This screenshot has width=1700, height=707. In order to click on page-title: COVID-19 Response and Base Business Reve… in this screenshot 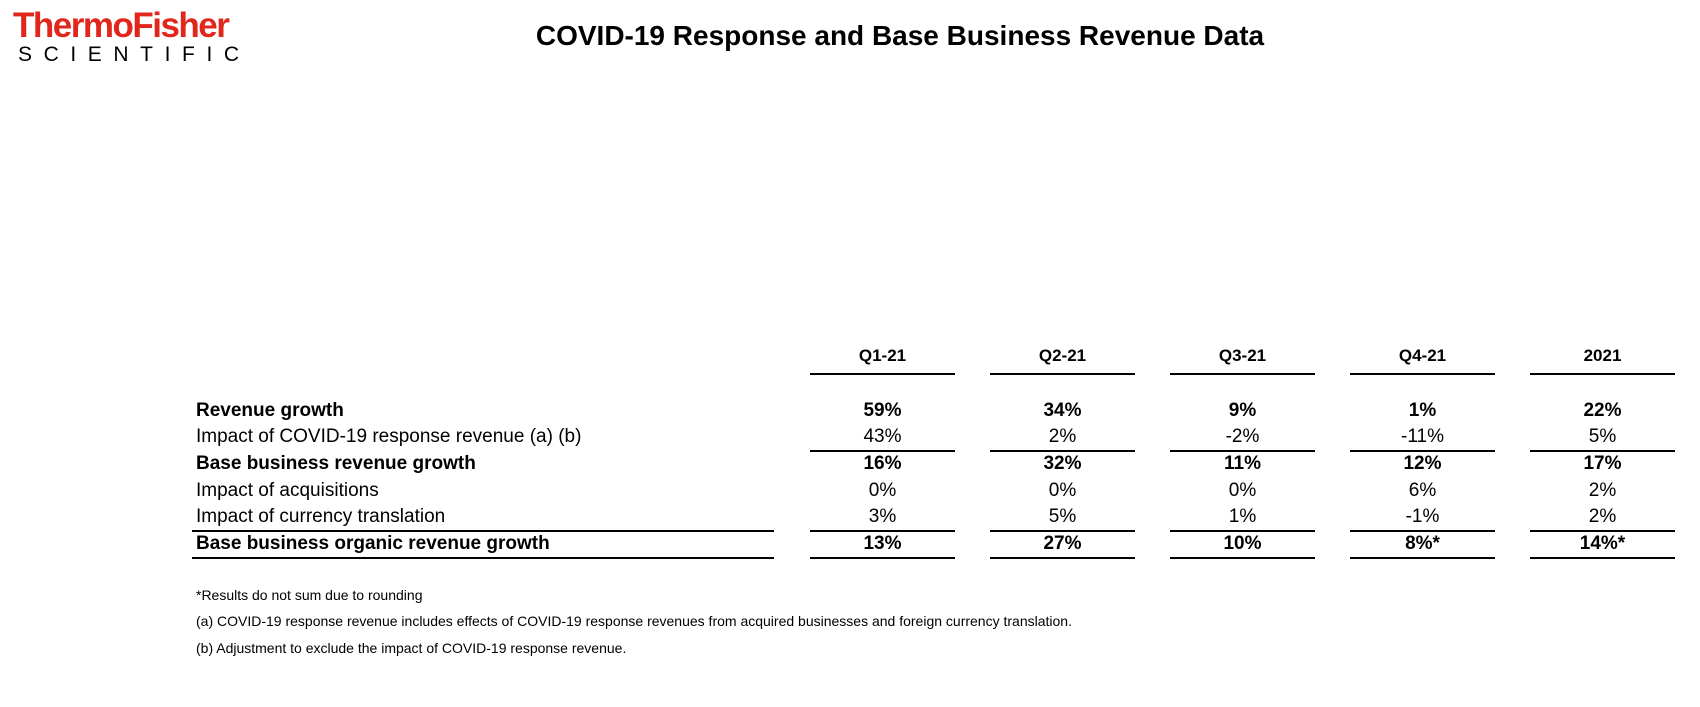, I will do `click(850, 36)`.